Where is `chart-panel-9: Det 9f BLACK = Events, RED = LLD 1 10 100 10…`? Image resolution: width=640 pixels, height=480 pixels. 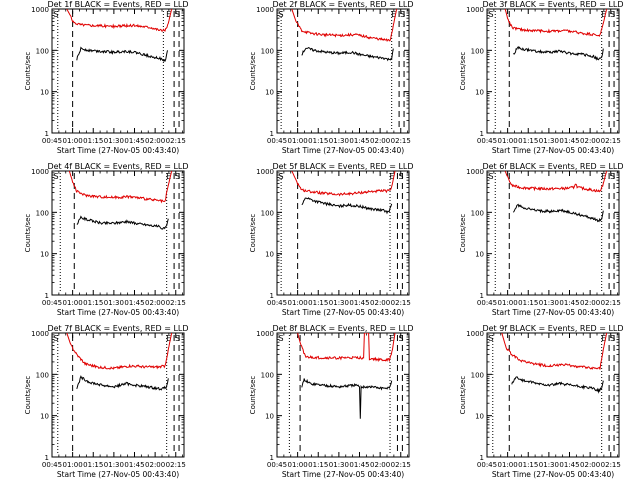
chart-panel-9: Det 9f BLACK = Events, RED = LLD 1 10 100 10… is located at coordinates (541, 401).